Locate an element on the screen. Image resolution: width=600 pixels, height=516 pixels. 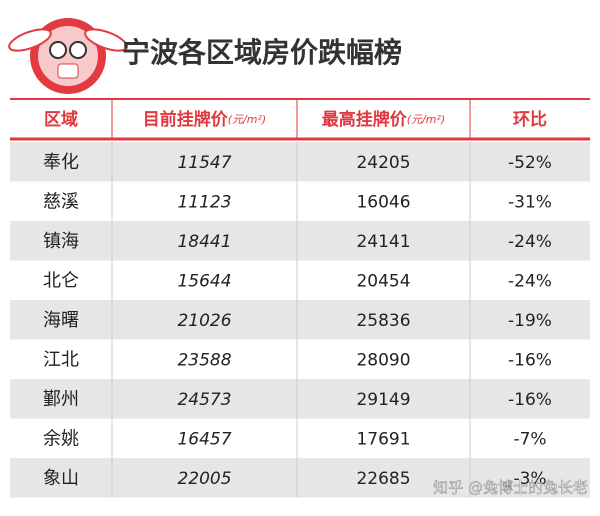
column-header: 最高挂牌价(元/m²) is located at coordinates (383, 119).